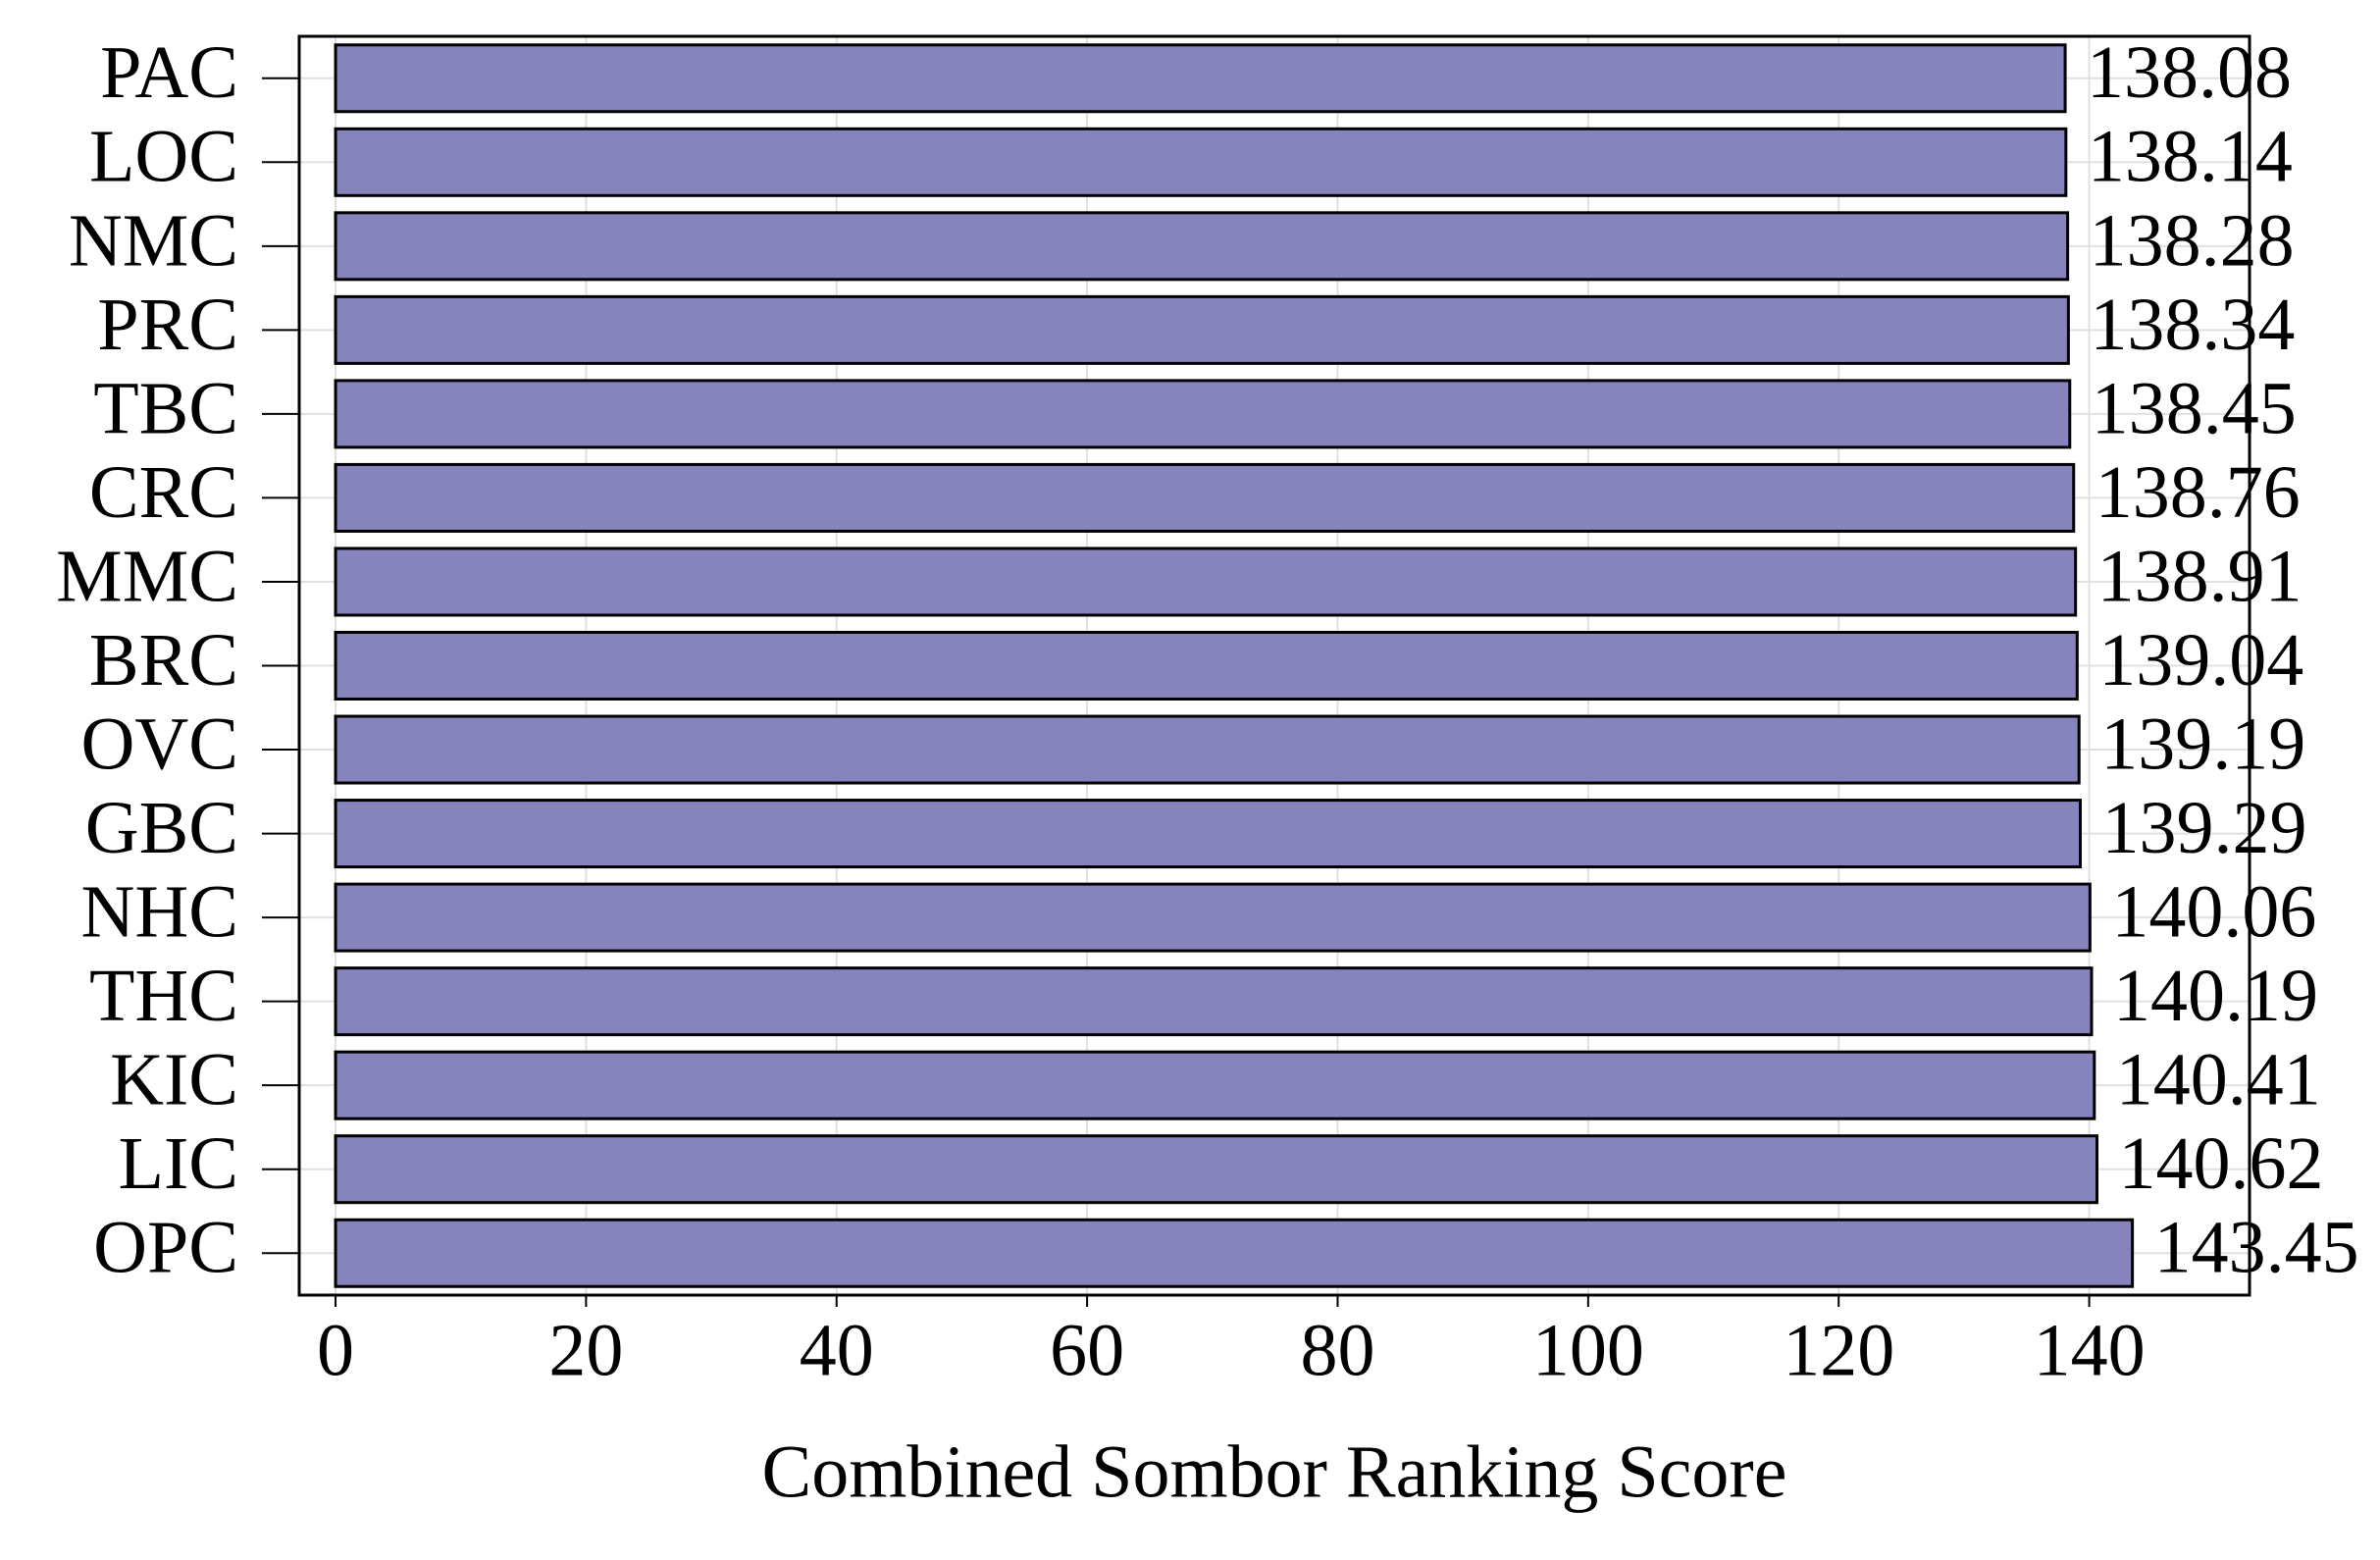 Image resolution: width=2380 pixels, height=1560 pixels. Describe the element at coordinates (165, 1248) in the screenshot. I see `y-tick-label: OPC` at that location.